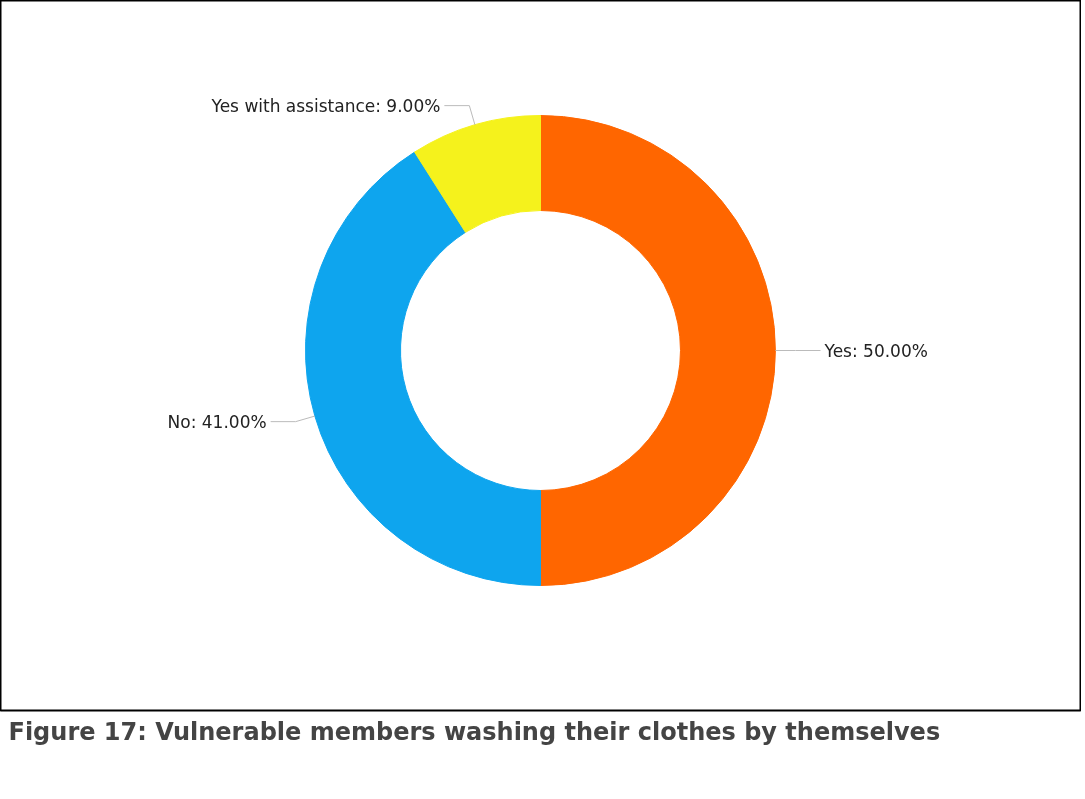 This screenshot has width=1085, height=799. What do you see at coordinates (474, 731) in the screenshot?
I see `text: Figure 17: Vulnerable members washing their clothes by themselves` at bounding box center [474, 731].